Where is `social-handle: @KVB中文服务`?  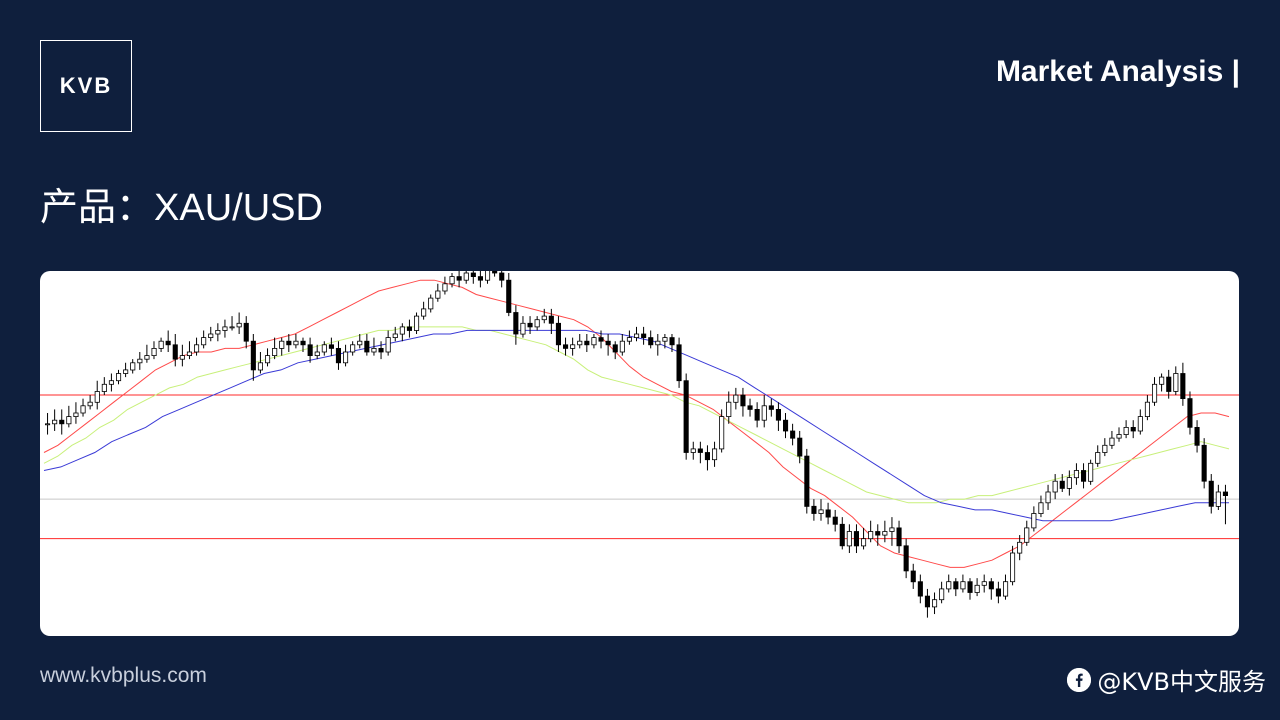 social-handle: @KVB中文服务 is located at coordinates (1166, 679).